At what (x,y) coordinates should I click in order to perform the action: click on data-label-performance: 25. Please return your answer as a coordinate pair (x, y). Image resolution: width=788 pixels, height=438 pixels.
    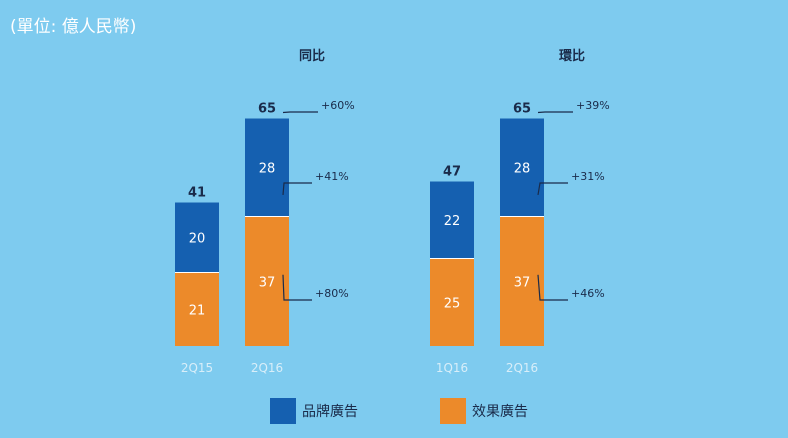
    Looking at the image, I should click on (452, 303).